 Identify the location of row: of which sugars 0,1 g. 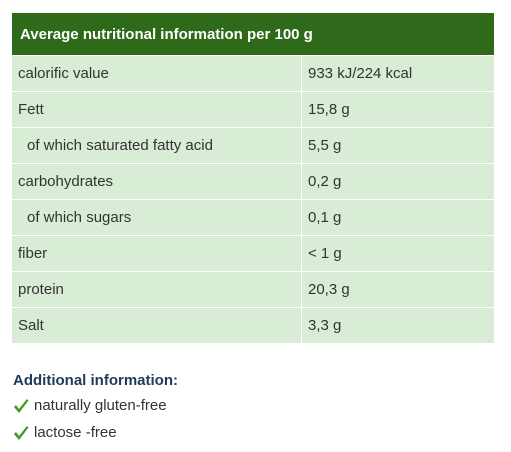
(253, 217).